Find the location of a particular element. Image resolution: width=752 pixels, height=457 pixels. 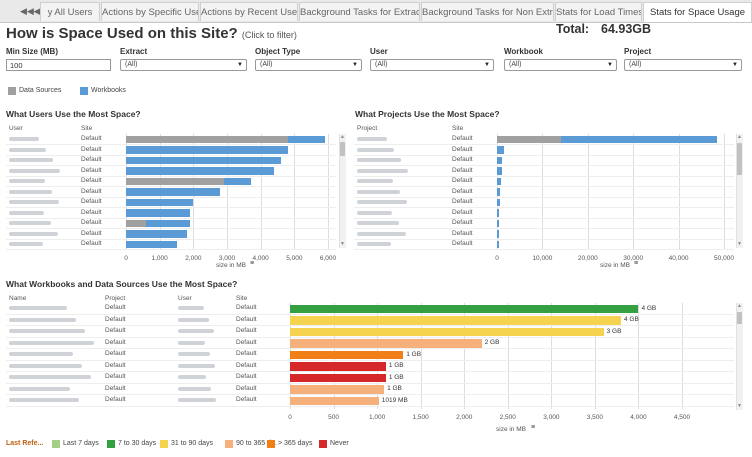

legend-swatch-d7to30 is located at coordinates (111, 444).